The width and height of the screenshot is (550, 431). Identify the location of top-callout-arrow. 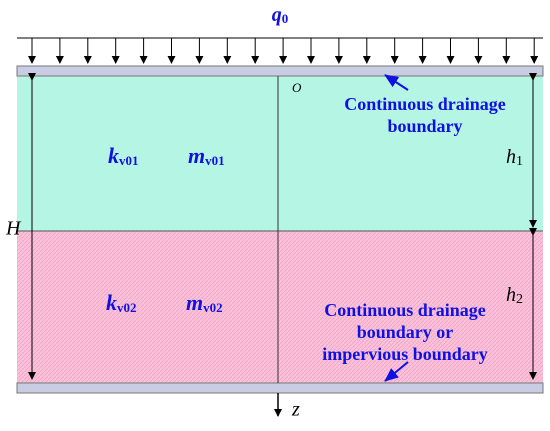
(396, 82).